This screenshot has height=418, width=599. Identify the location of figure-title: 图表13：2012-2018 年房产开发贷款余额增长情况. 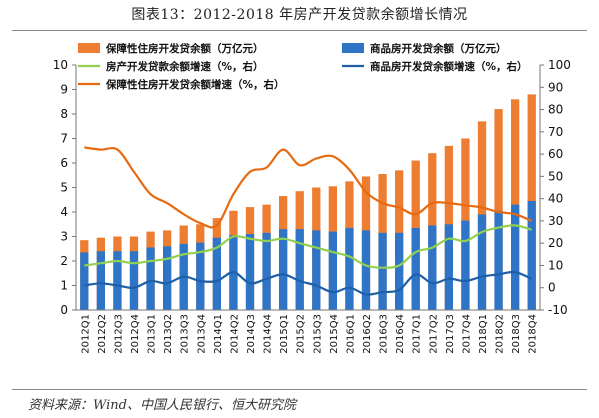
(299, 15).